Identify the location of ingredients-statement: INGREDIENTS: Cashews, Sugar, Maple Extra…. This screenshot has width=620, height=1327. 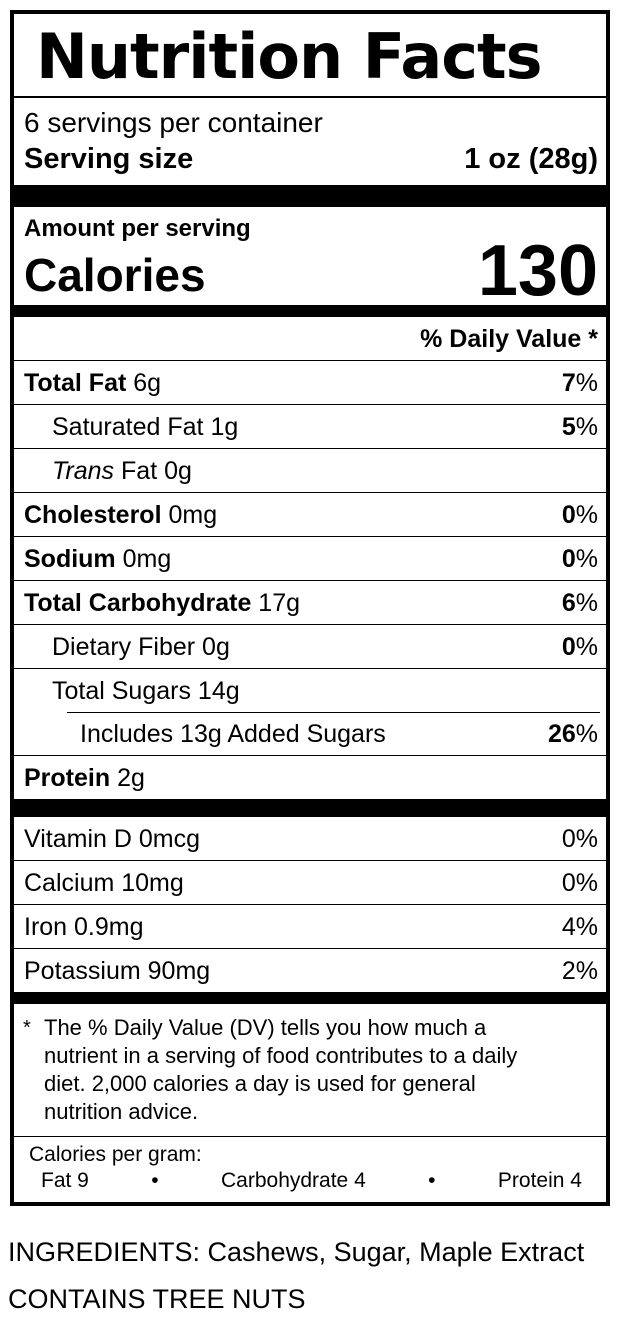
(296, 1252).